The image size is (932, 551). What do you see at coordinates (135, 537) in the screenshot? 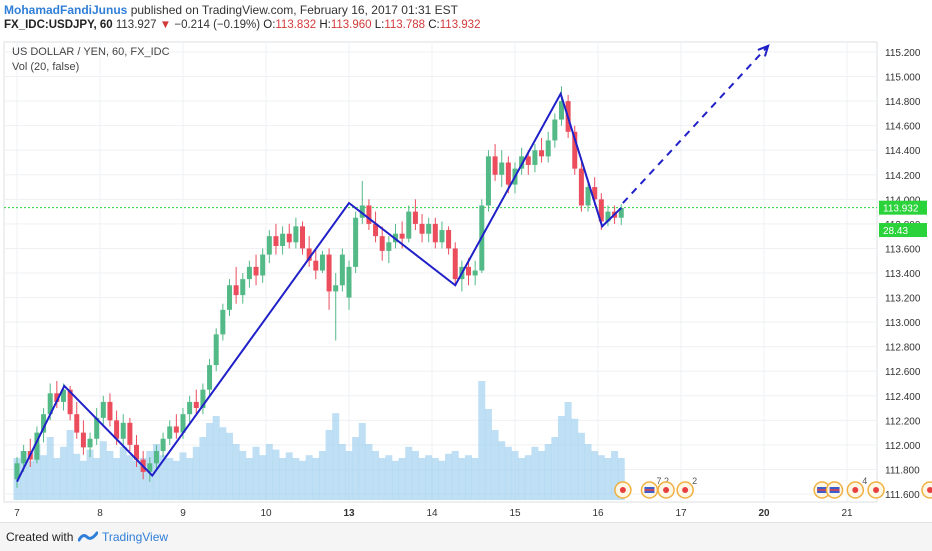
I see `tradingview-link: TradingView` at bounding box center [135, 537].